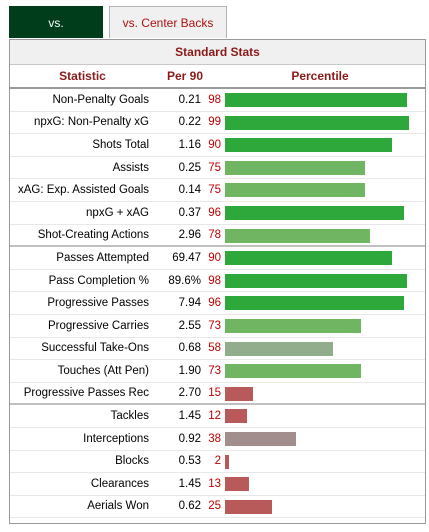 The width and height of the screenshot is (429, 532). Describe the element at coordinates (214, 167) in the screenshot. I see `percentile-value: 75` at that location.